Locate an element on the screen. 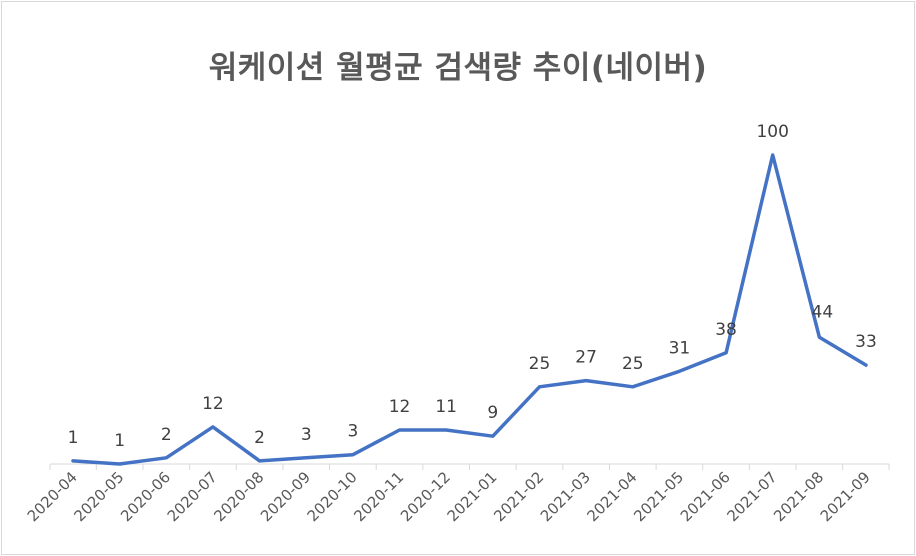 This screenshot has width=916, height=556. x-tick-label: 2020-07 is located at coordinates (192, 496).